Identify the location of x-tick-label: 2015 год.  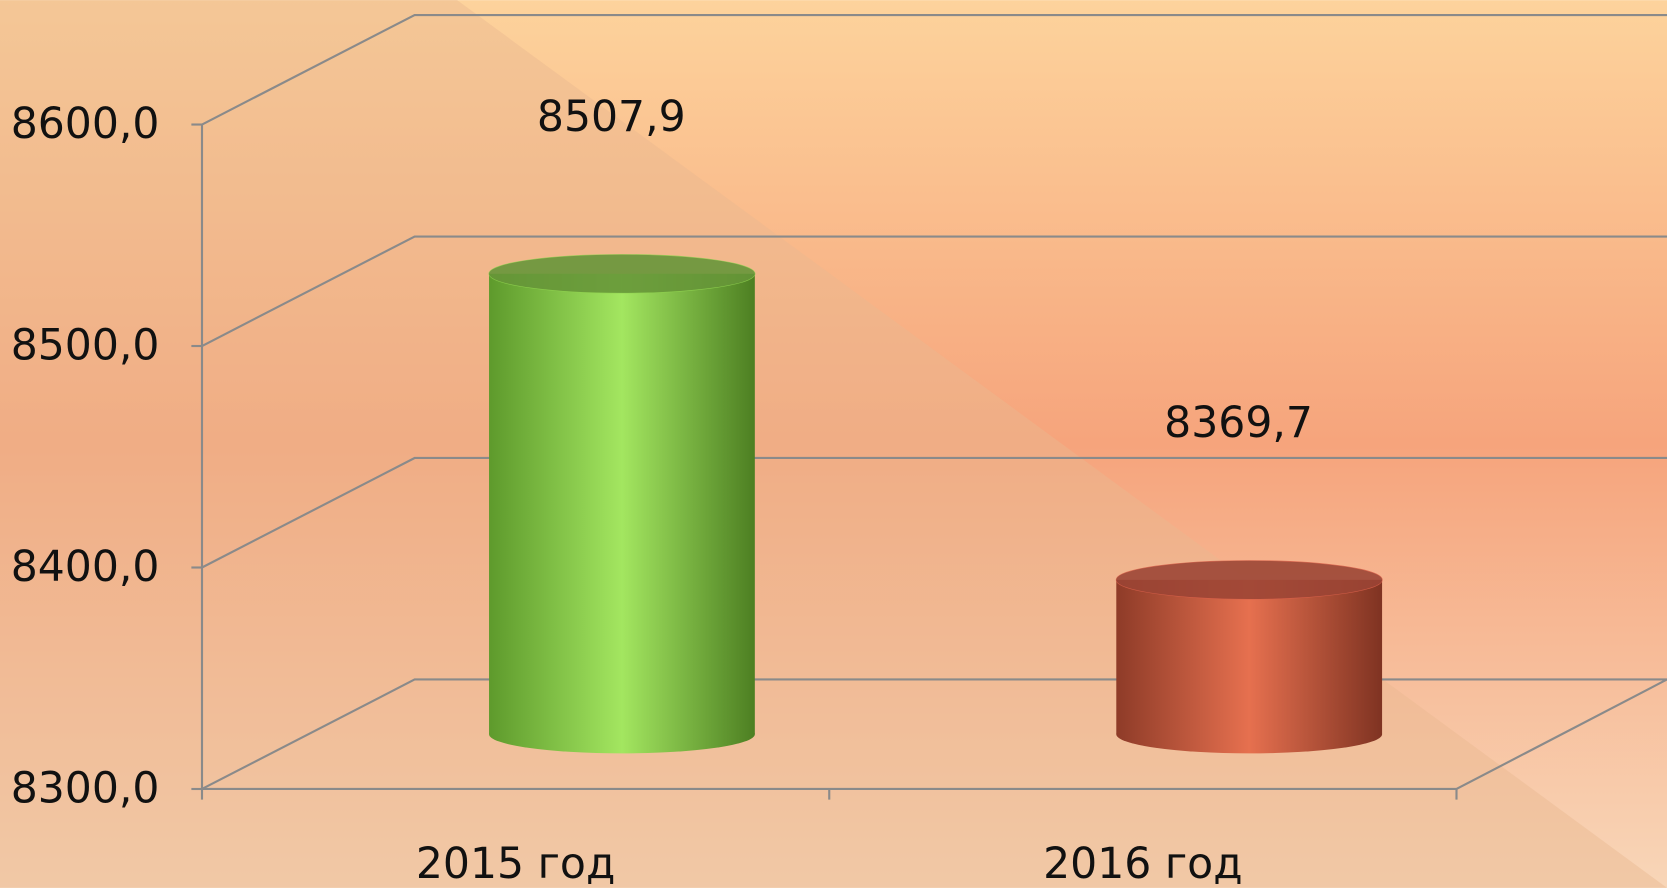
(515, 864).